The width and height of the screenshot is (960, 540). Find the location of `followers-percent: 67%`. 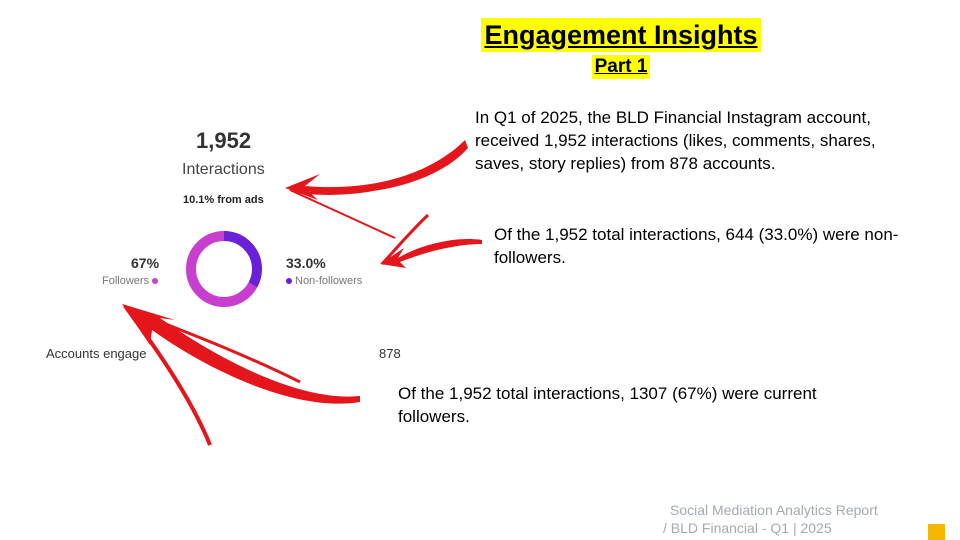

followers-percent: 67% is located at coordinates (145, 263).